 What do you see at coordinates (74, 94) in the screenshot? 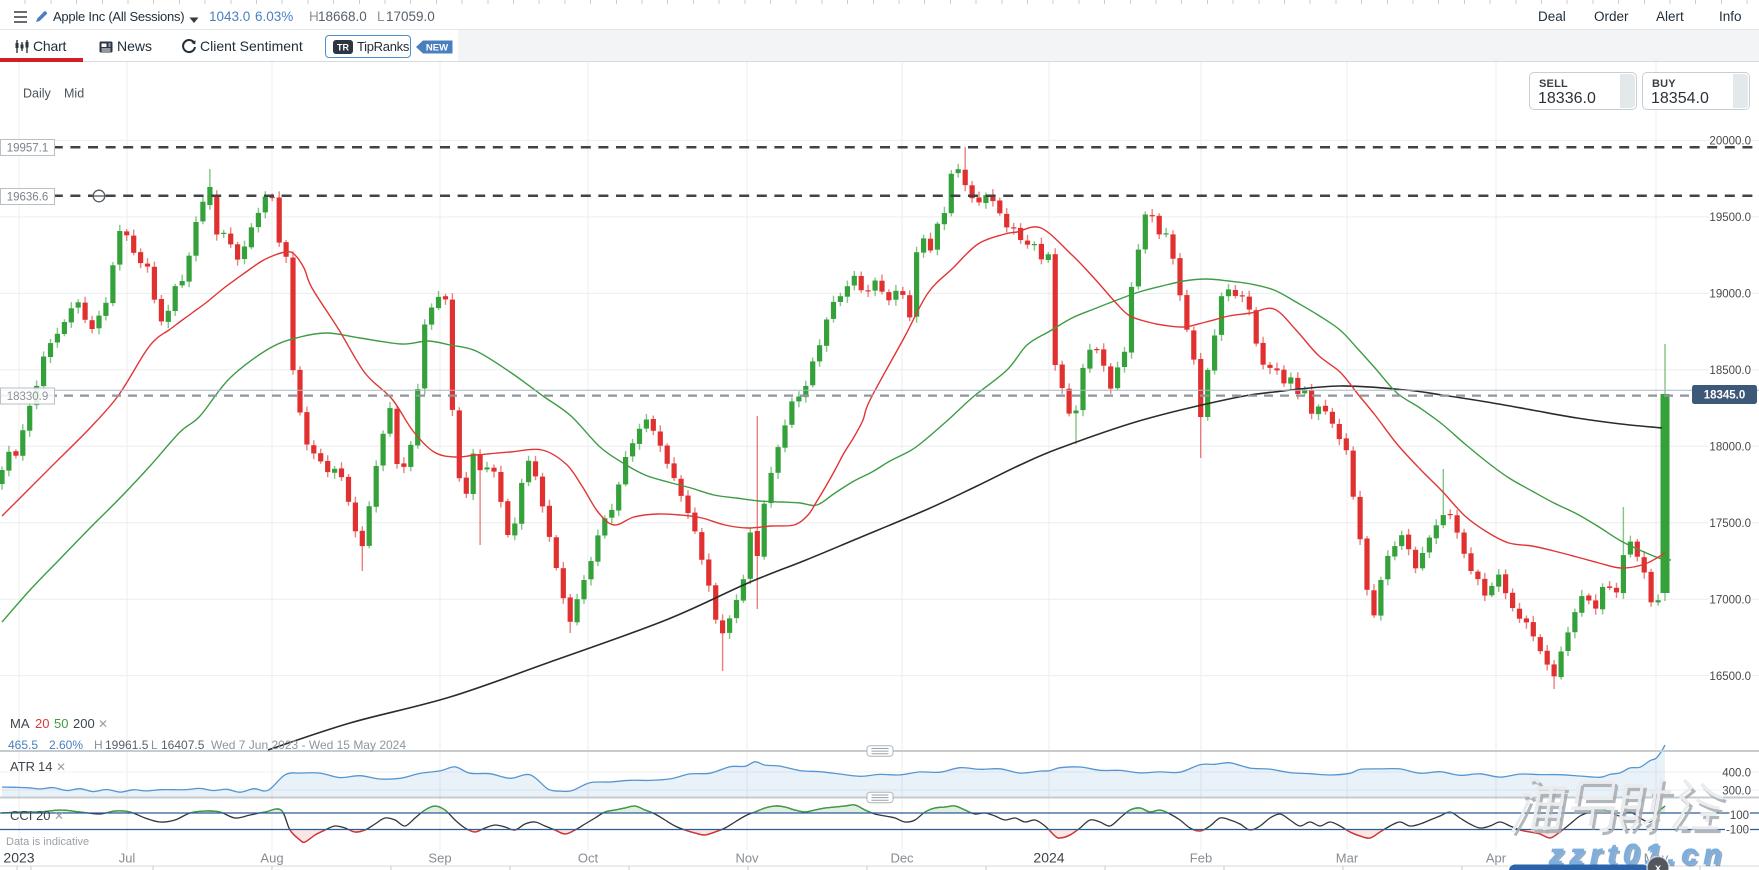
I see `svg-text: Mid` at bounding box center [74, 94].